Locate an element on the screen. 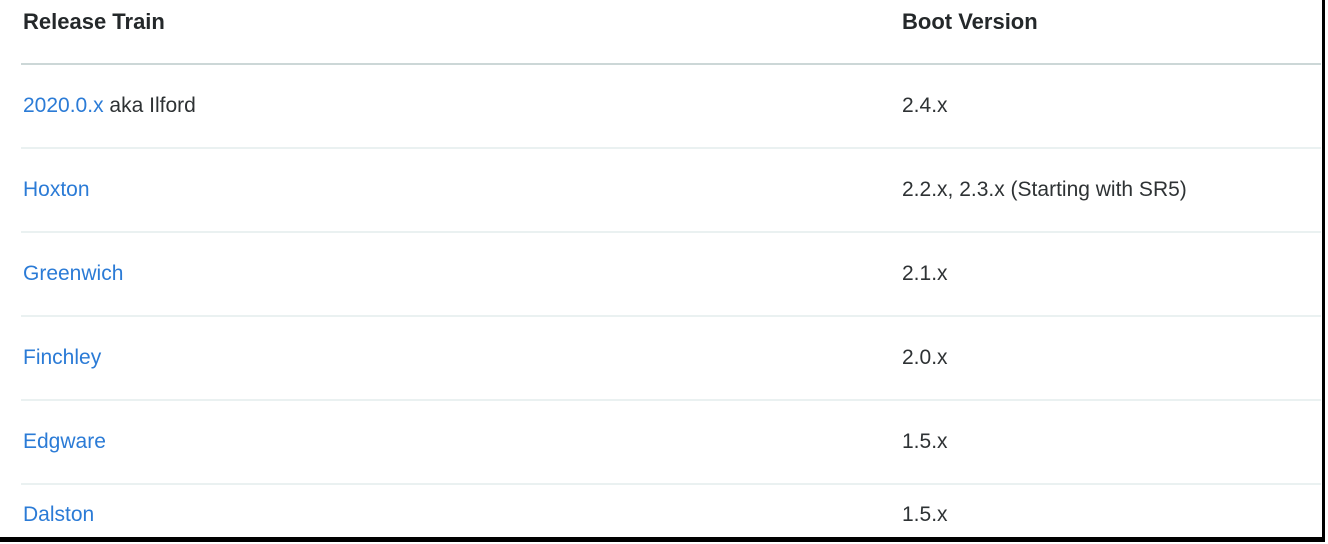 This screenshot has width=1328, height=544. table-row: Dalston 1.5.x is located at coordinates (671, 514).